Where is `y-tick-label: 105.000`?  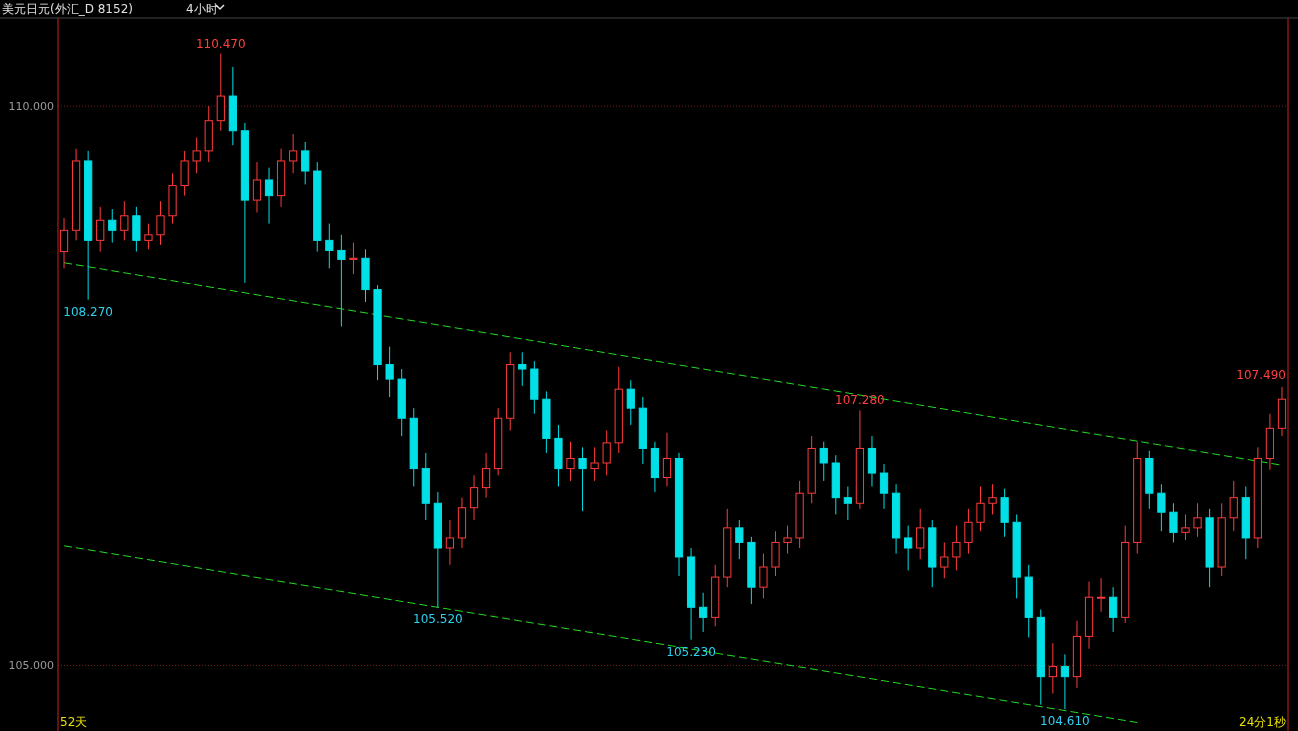
y-tick-label: 105.000 is located at coordinates (31, 666).